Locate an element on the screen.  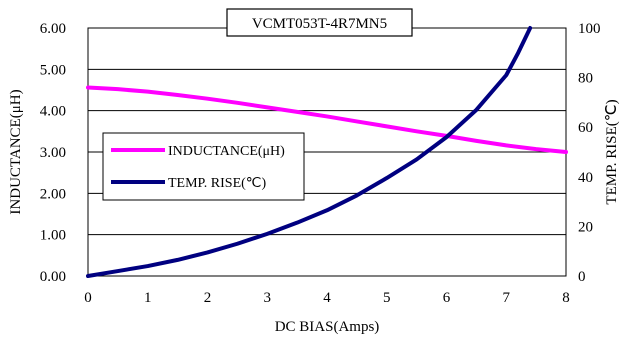
chart-title: VCMT053T-4R7MN5 is located at coordinates (319, 24).